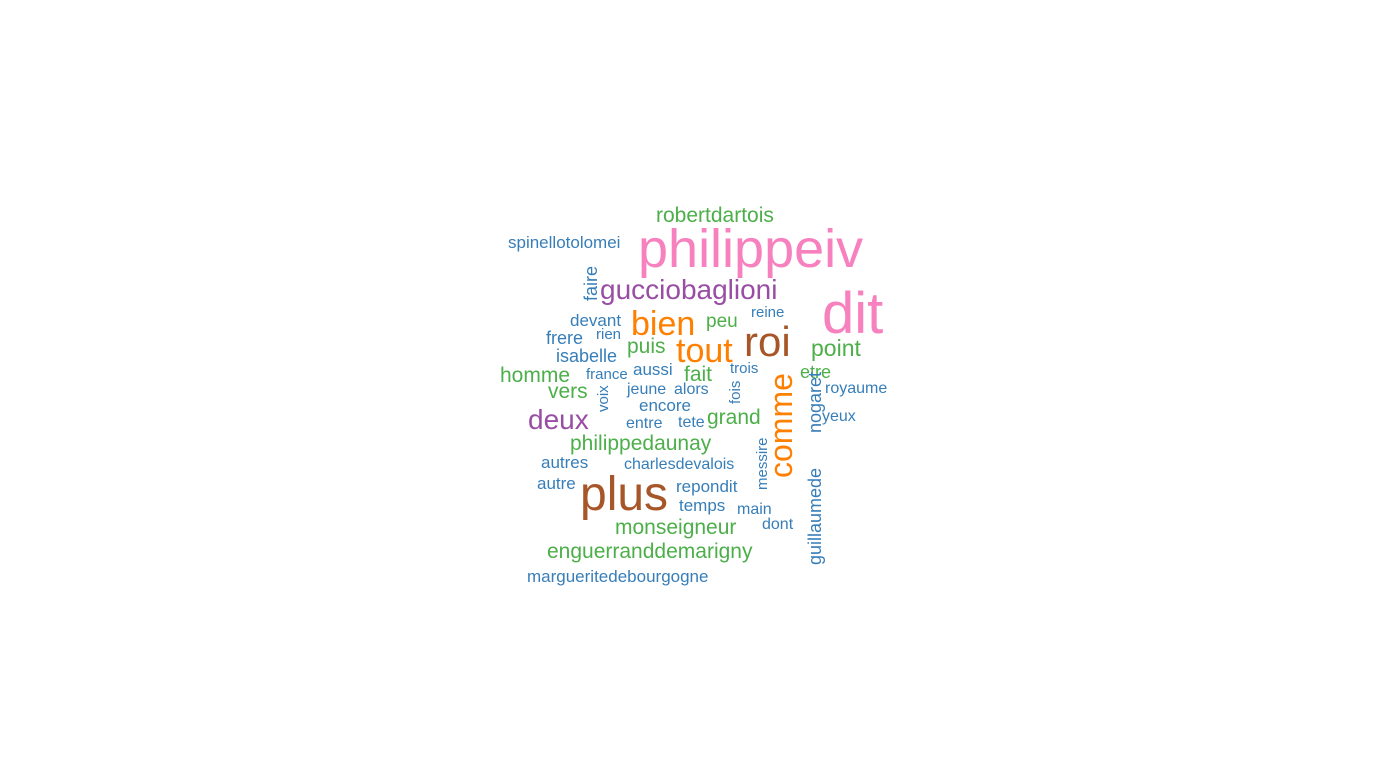  What do you see at coordinates (595, 320) in the screenshot?
I see `word-devant: devant` at bounding box center [595, 320].